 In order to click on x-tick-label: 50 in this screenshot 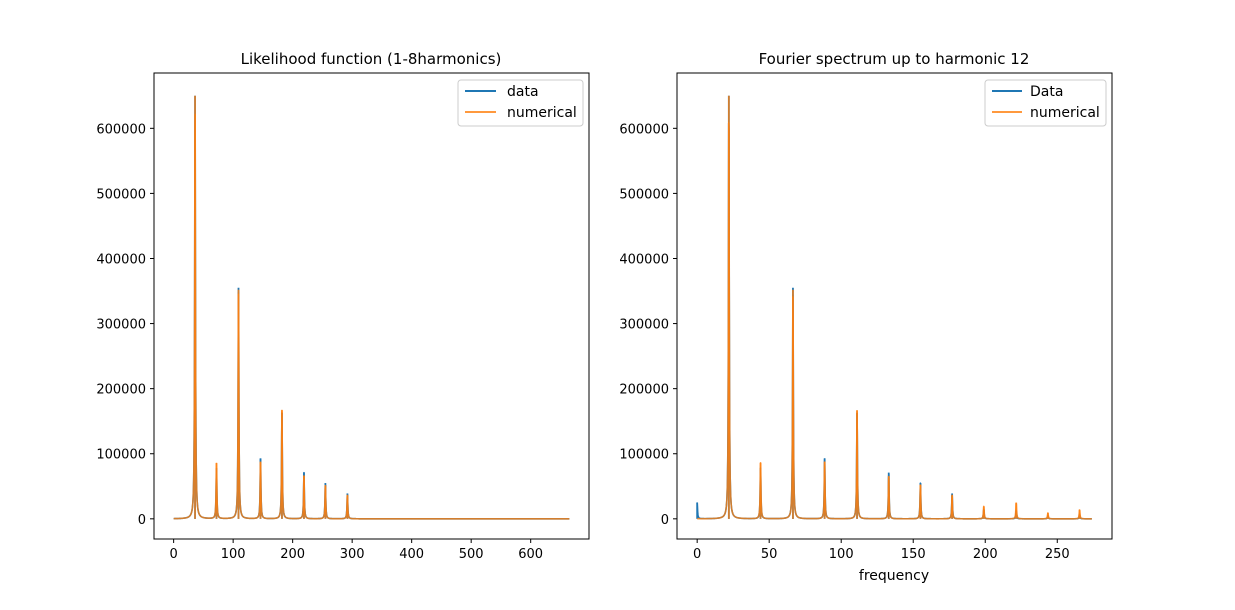, I will do `click(769, 554)`.